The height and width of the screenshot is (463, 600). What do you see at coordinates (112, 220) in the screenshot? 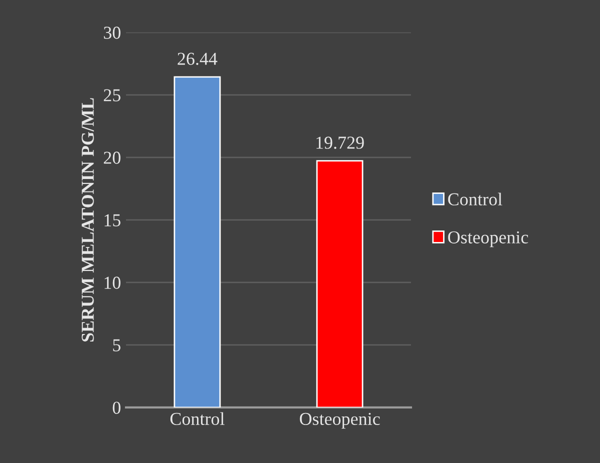
I see `y-tick-label: 15` at bounding box center [112, 220].